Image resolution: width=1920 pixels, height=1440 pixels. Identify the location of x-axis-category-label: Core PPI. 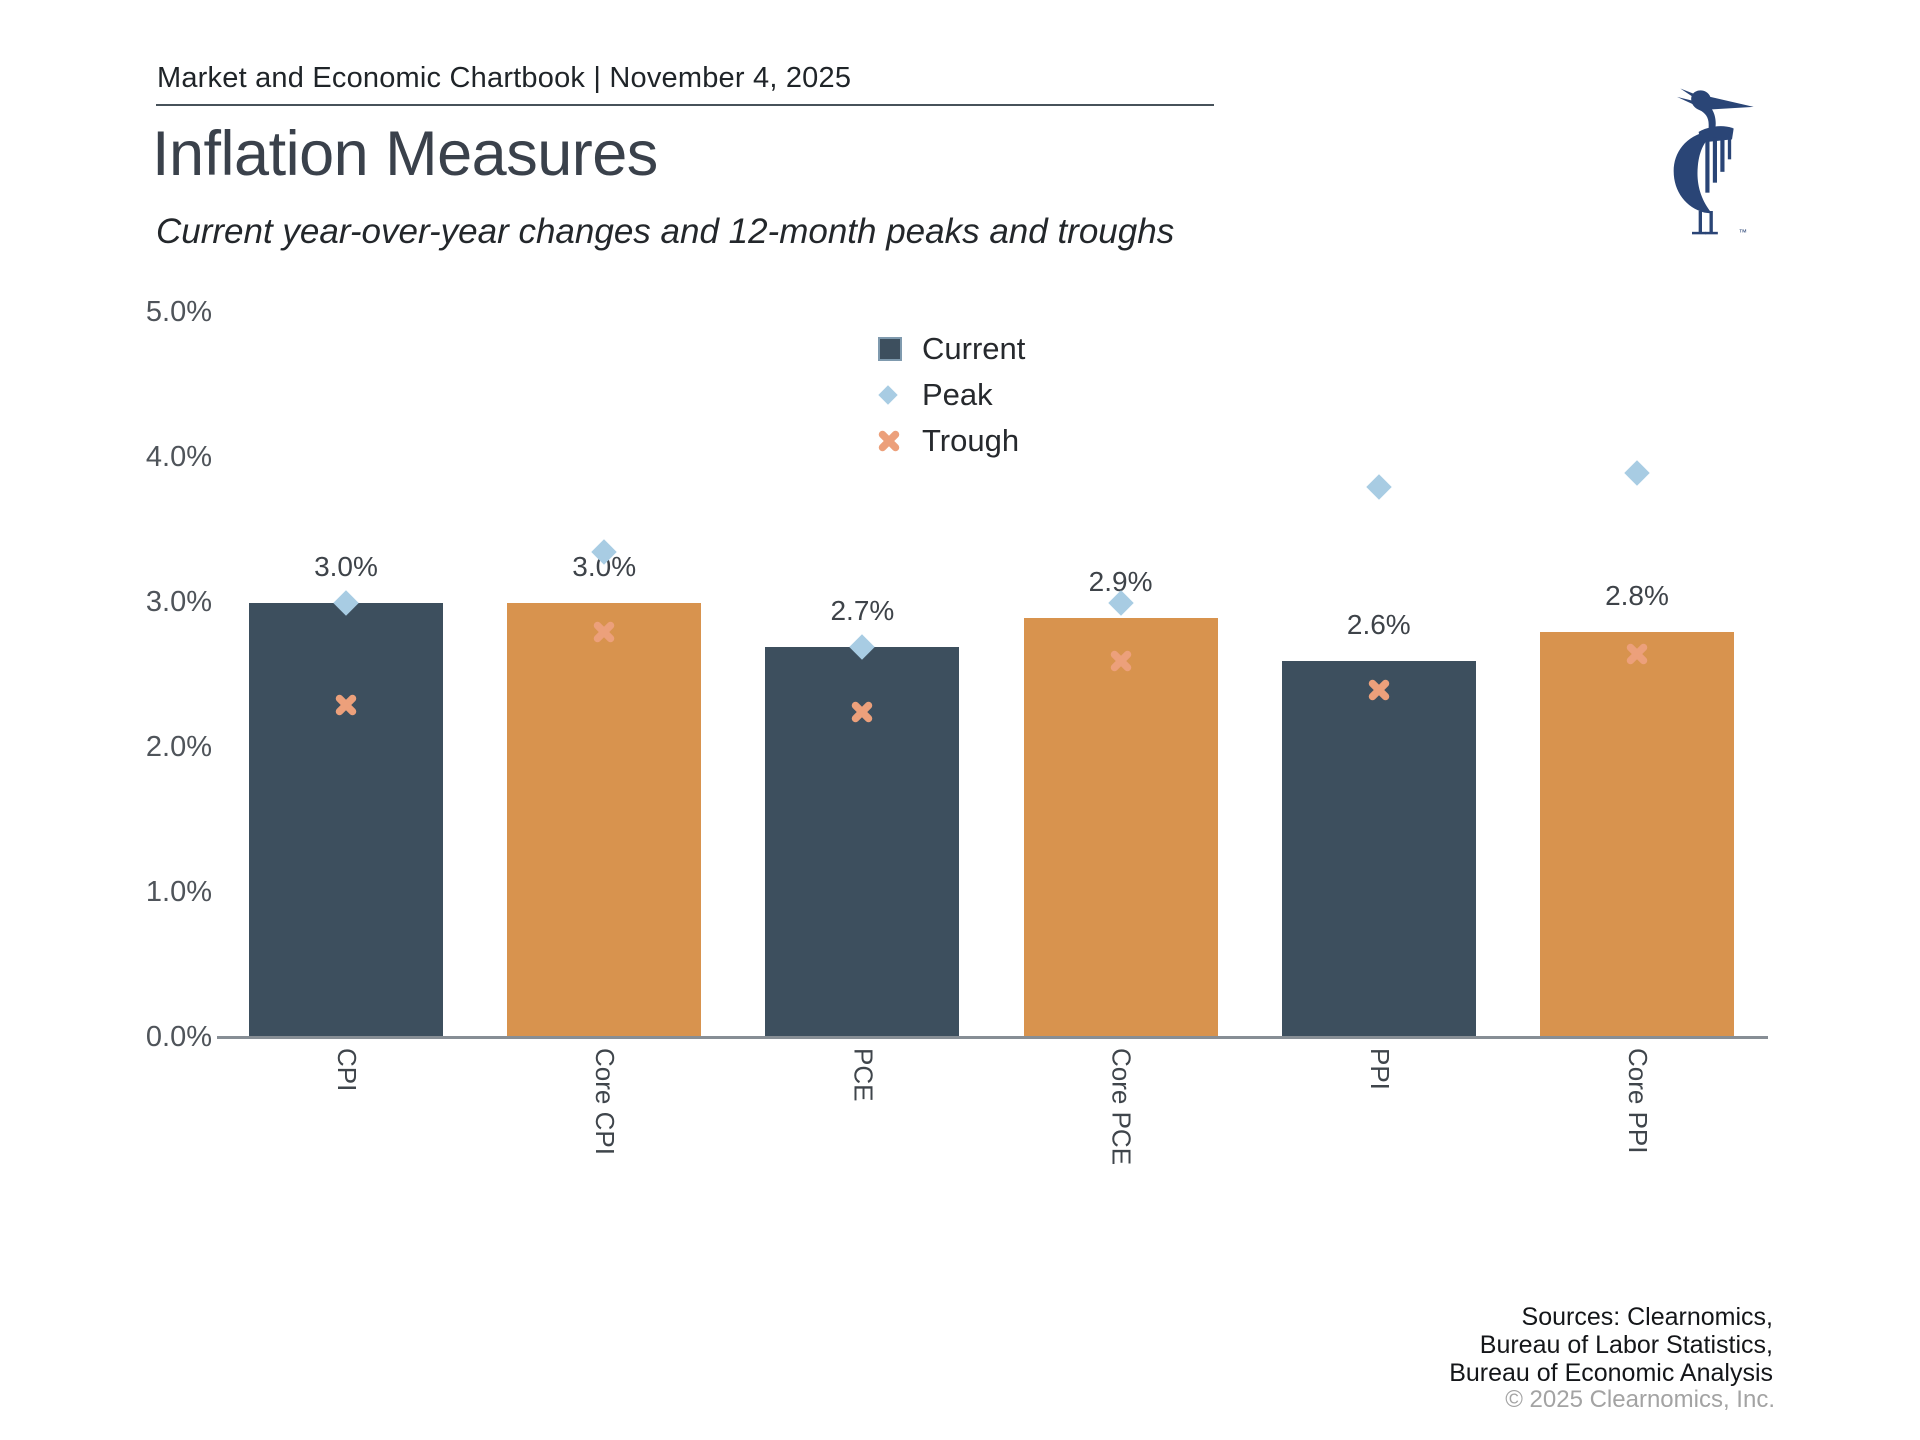
(1638, 1101).